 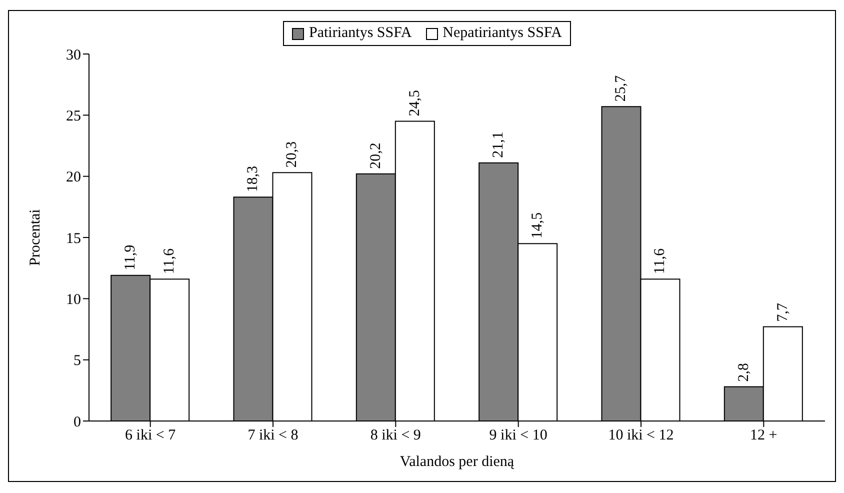 I want to click on legend-label: Patiriantys SSFA, so click(x=360, y=33).